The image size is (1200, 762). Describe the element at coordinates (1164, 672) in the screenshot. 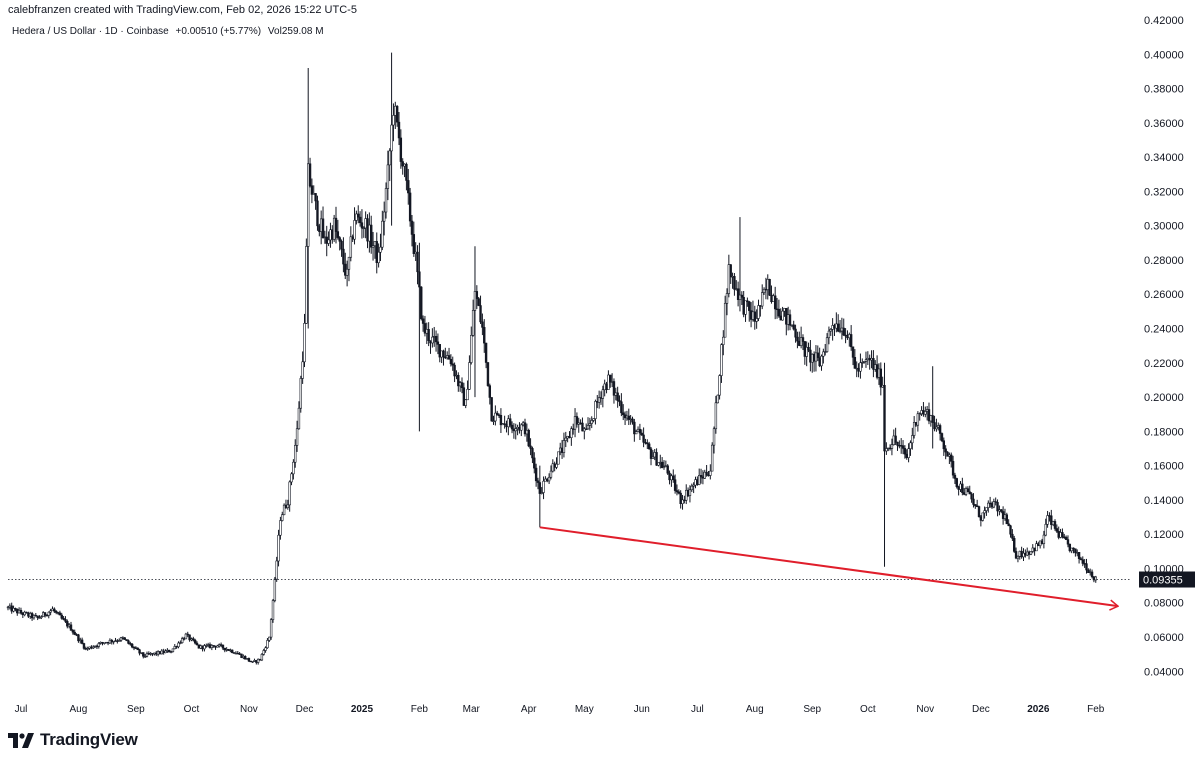

I see `price-tick-label: 0.04000` at that location.